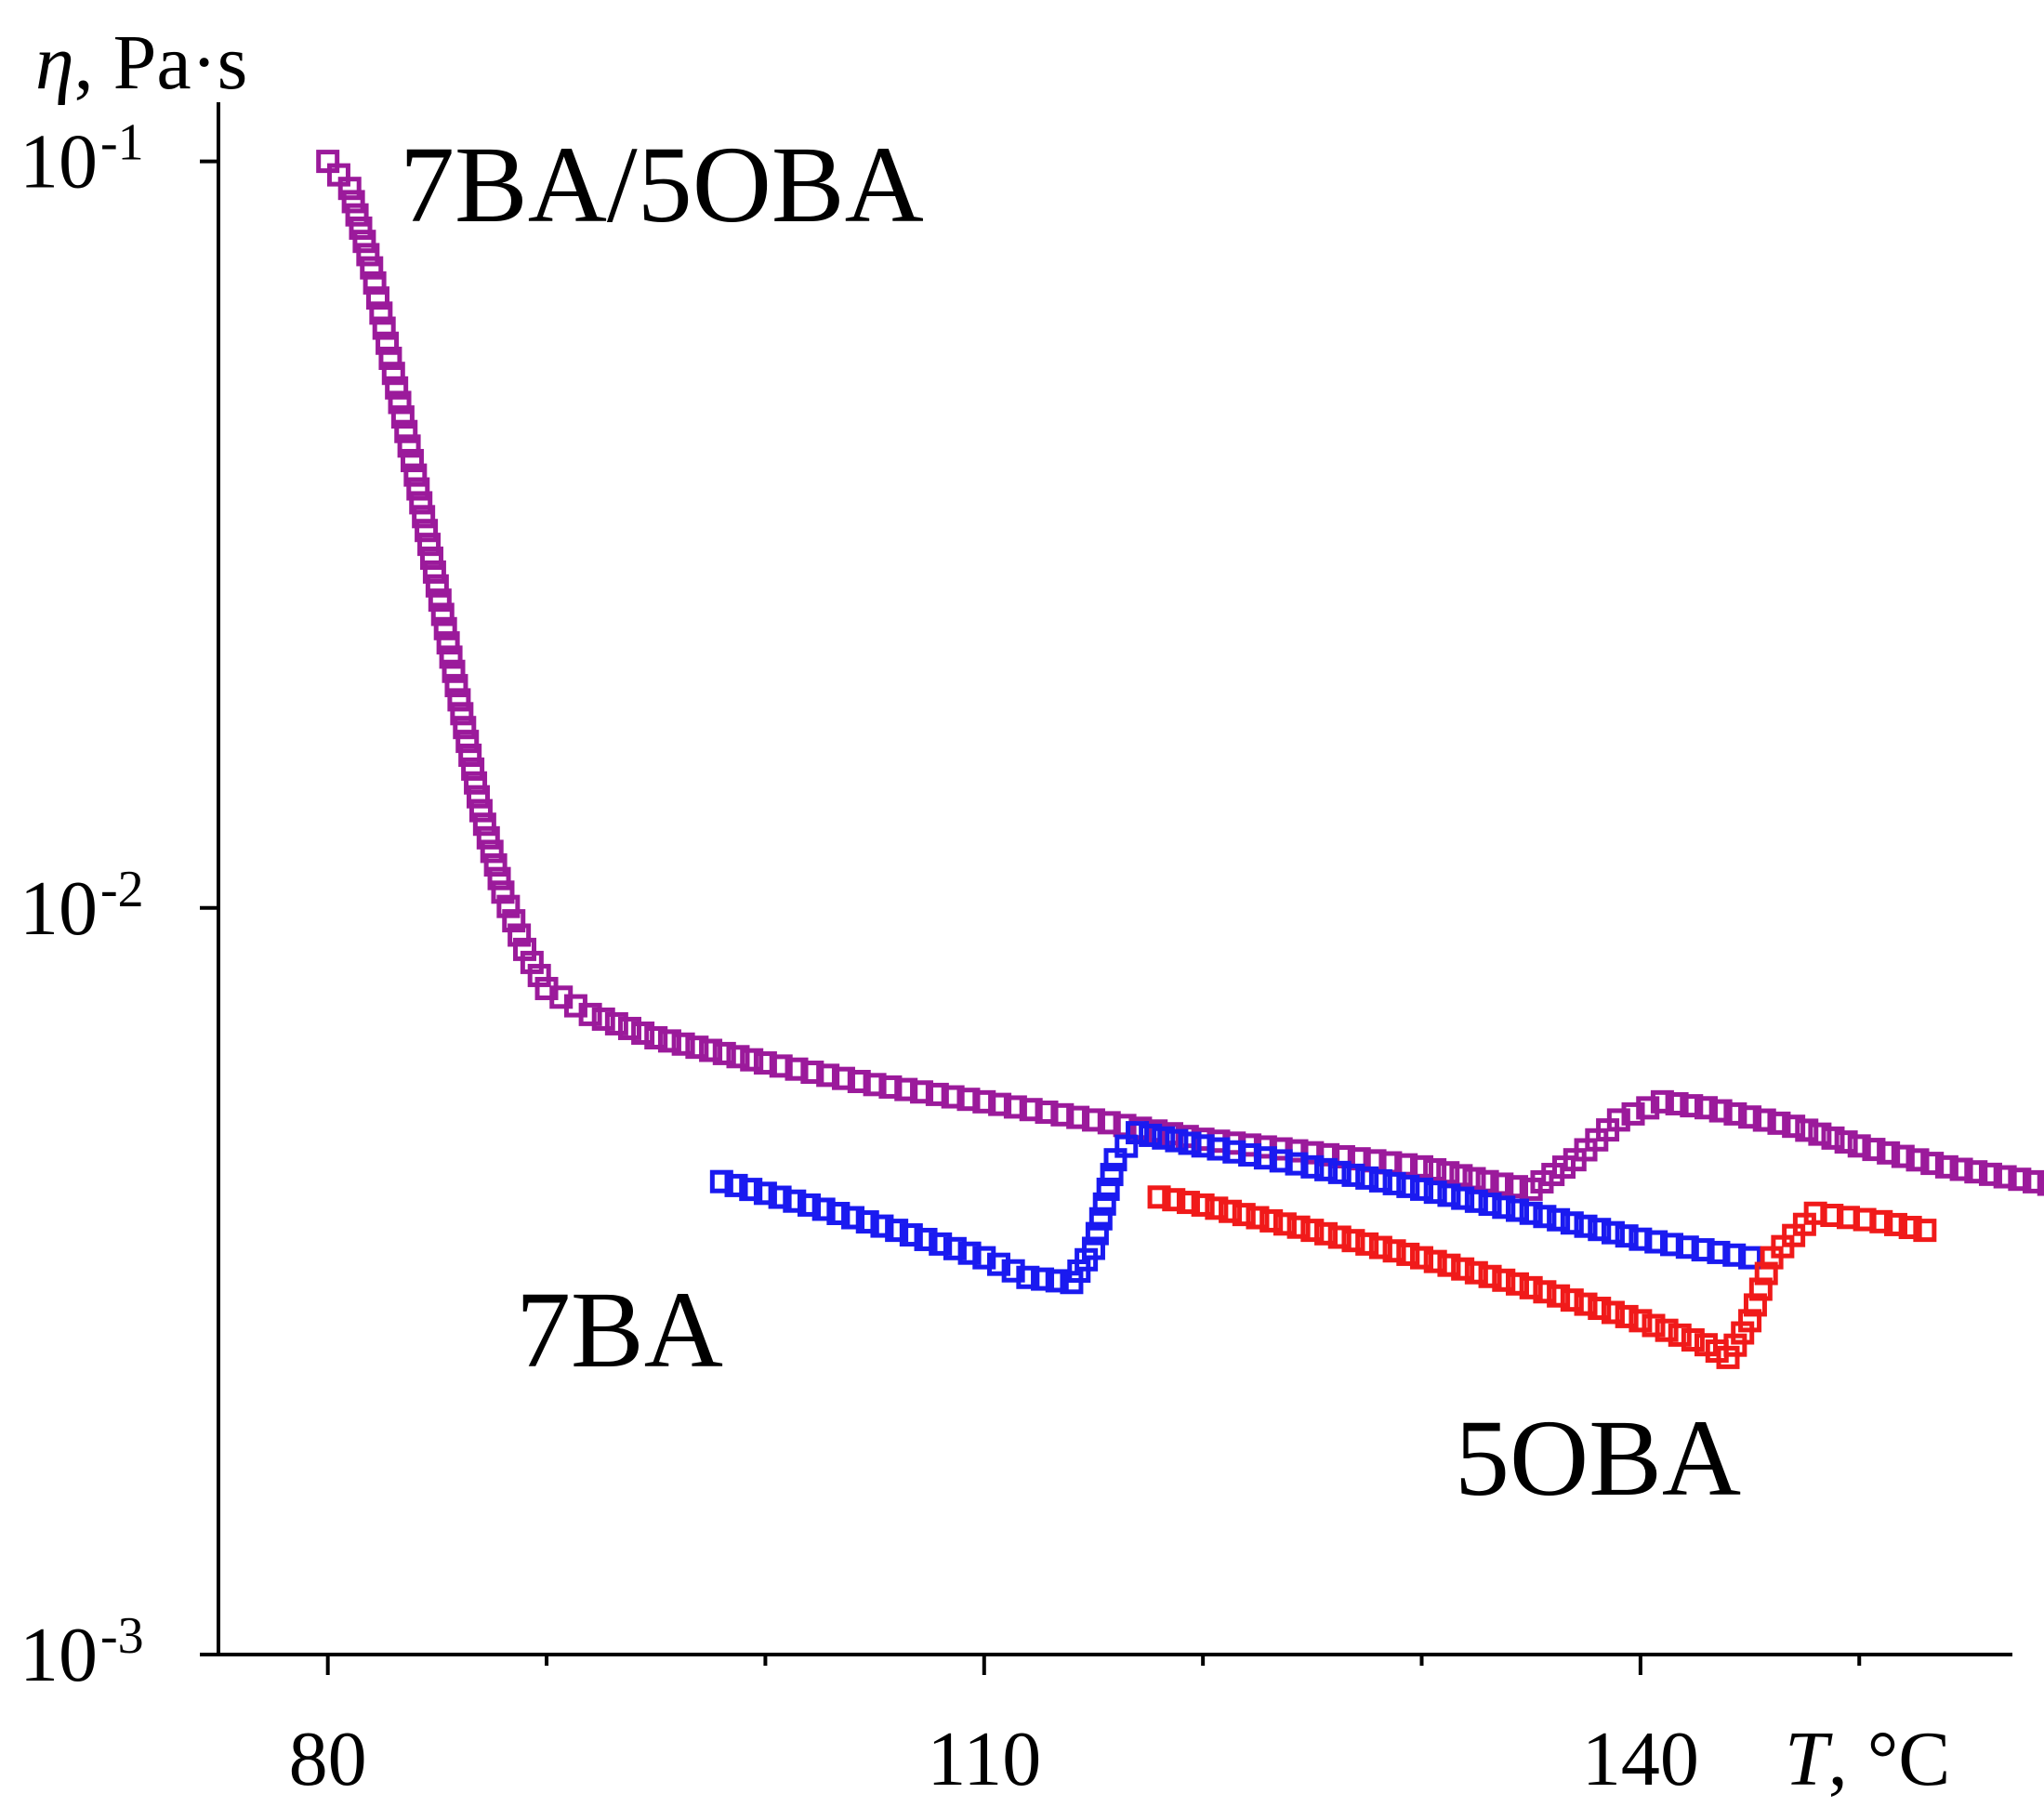 This screenshot has height=1820, width=2044. I want to click on y-tick-exponent: -1, so click(122, 143).